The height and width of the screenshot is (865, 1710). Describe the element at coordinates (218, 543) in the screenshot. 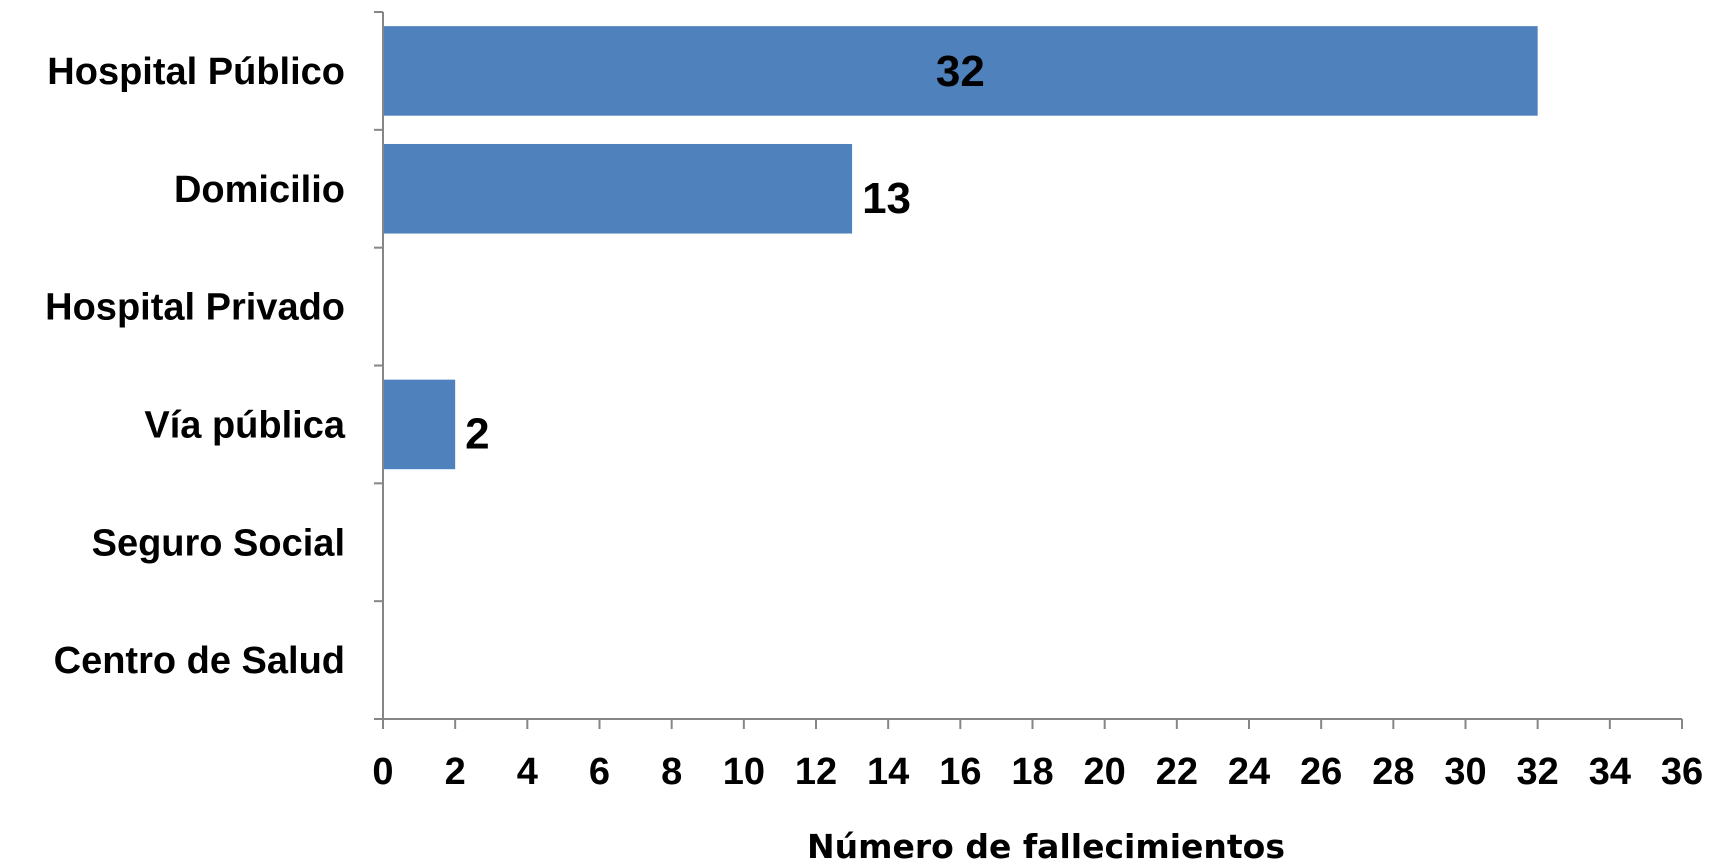

I see `category-label: Seguro Social` at that location.